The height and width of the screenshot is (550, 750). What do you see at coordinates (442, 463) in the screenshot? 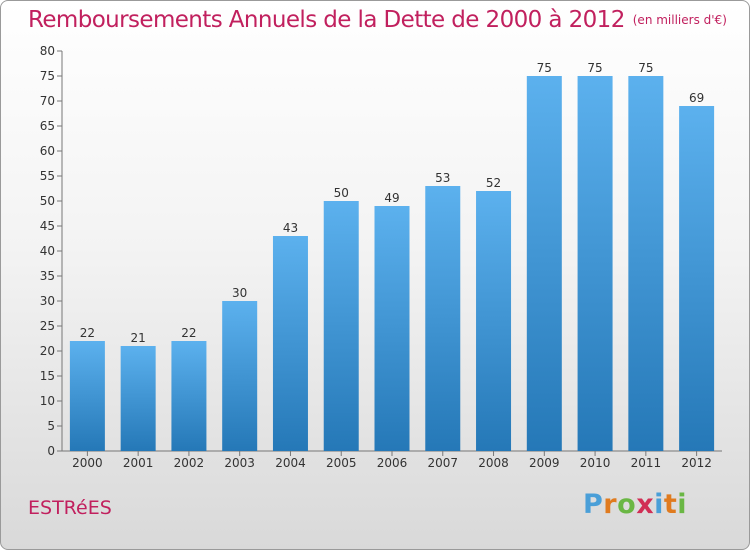
I see `x-tick-label: 2007` at bounding box center [442, 463].